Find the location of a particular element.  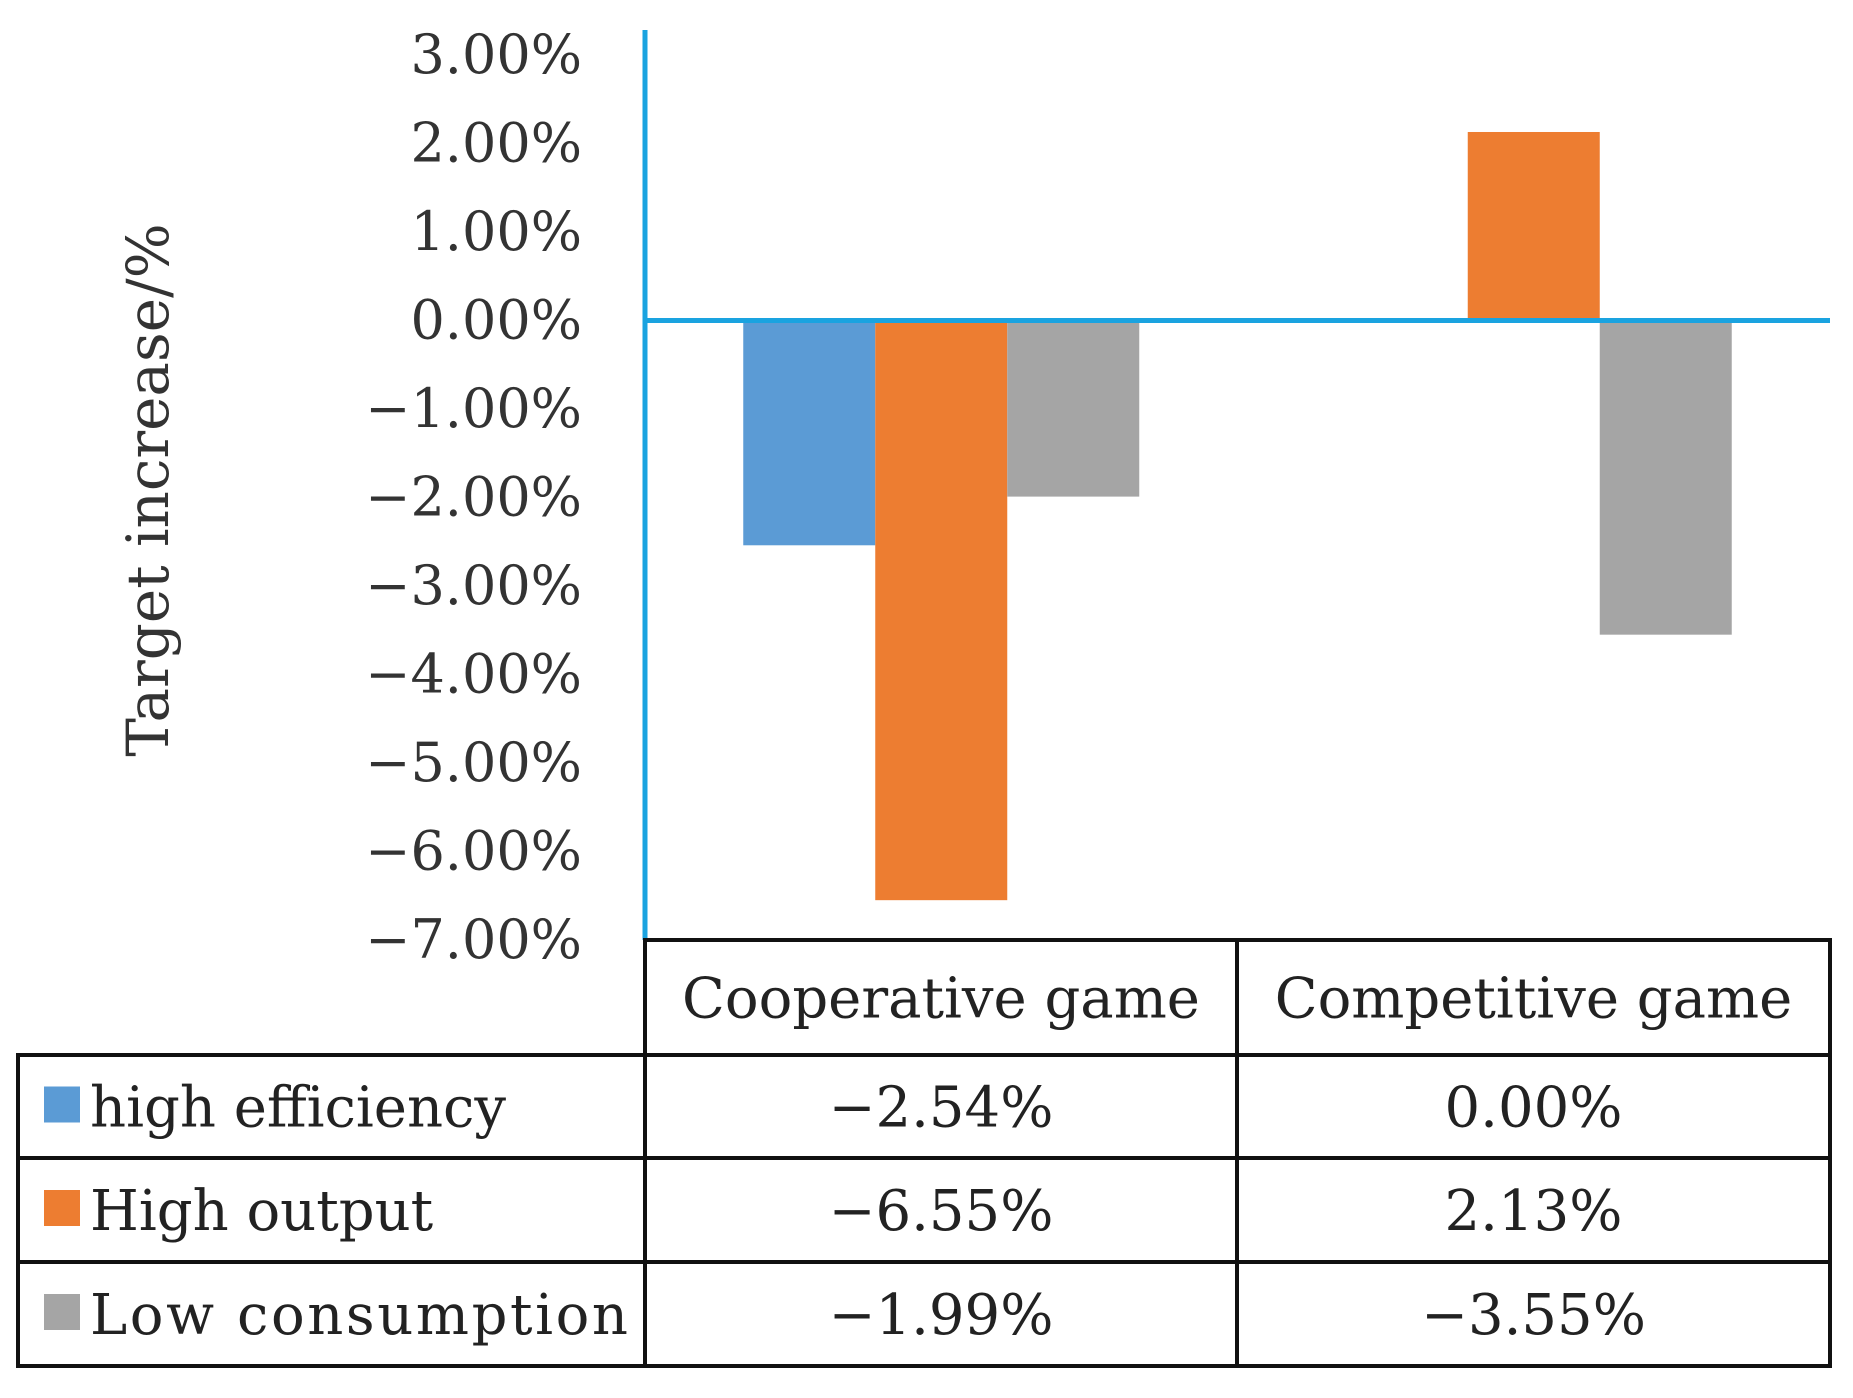

y-tick-label: −2.00% is located at coordinates (473, 497).